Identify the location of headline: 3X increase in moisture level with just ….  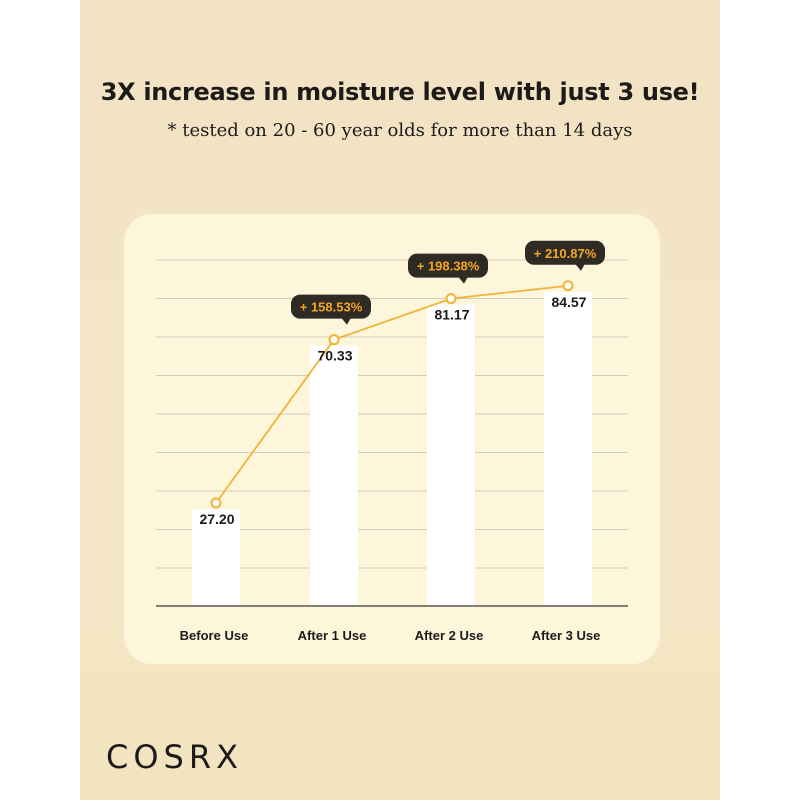
(400, 92).